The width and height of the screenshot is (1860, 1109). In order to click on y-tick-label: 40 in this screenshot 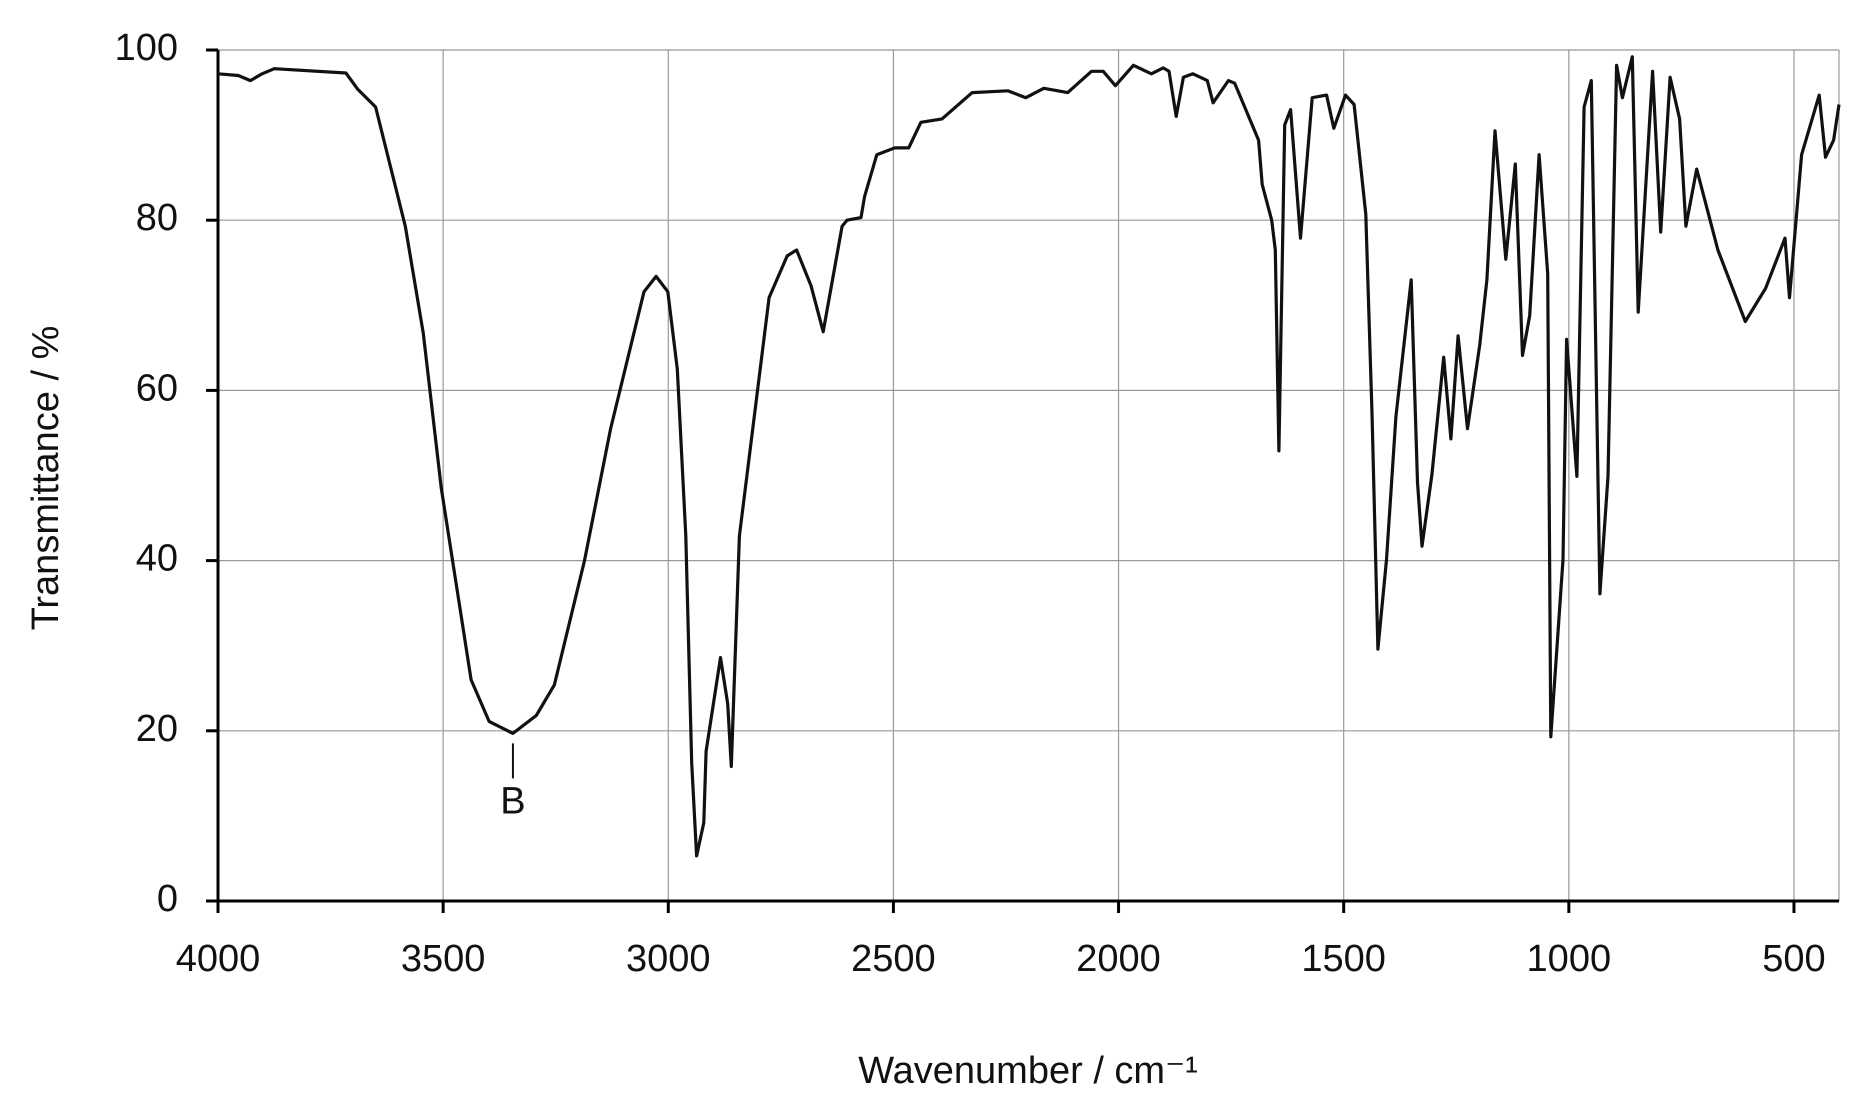, I will do `click(157, 559)`.